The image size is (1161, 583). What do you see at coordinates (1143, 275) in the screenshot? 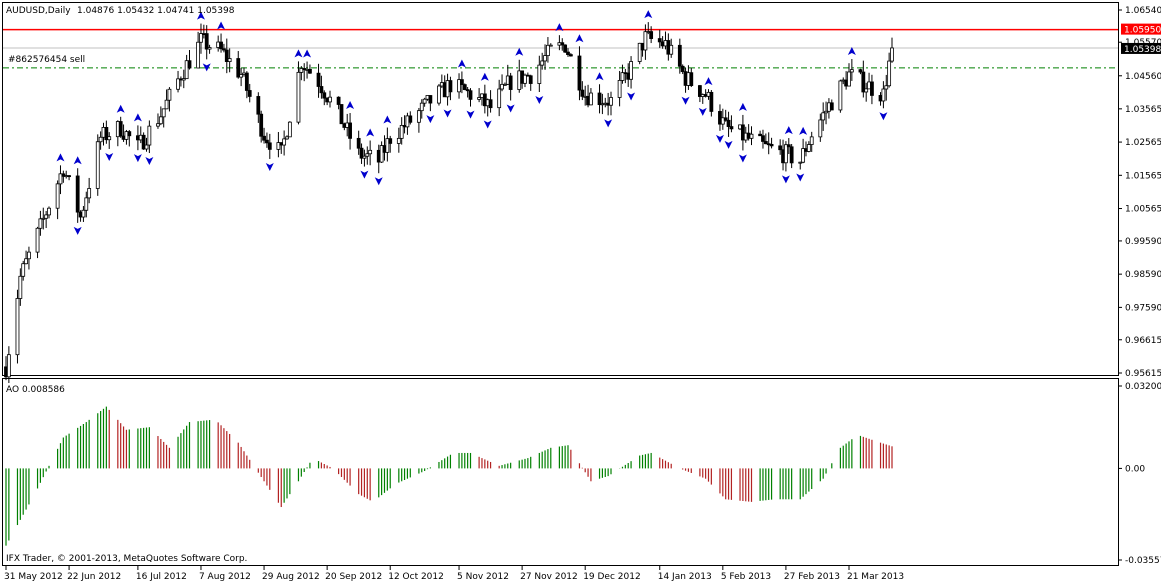
I see `price-tick-label: 0.98590` at bounding box center [1143, 275].